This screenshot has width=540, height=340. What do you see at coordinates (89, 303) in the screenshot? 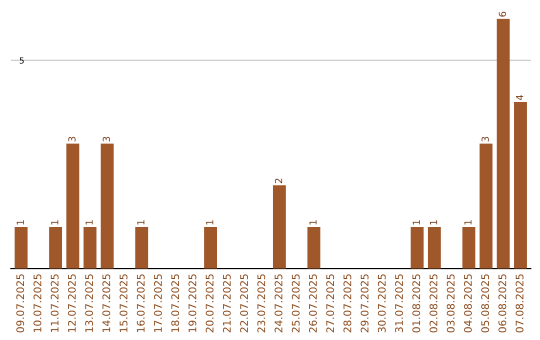
I see `x-tick-label: 13.07.2025` at bounding box center [89, 303].